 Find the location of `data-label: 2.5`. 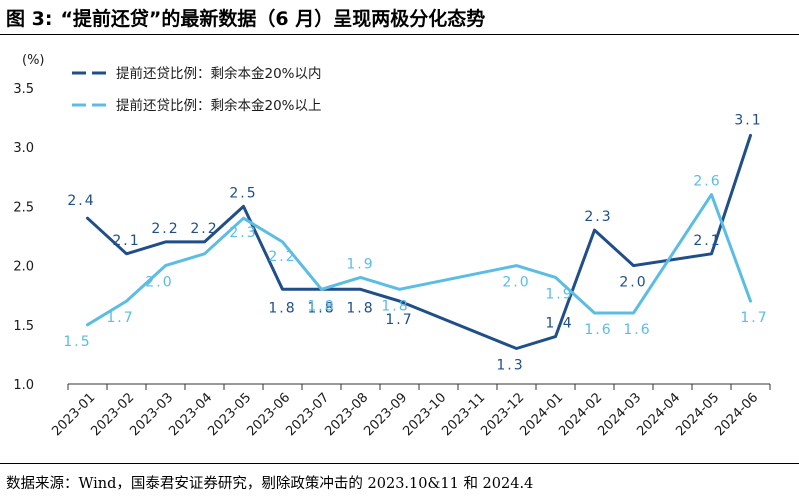

data-label: 2.5 is located at coordinates (243, 193).